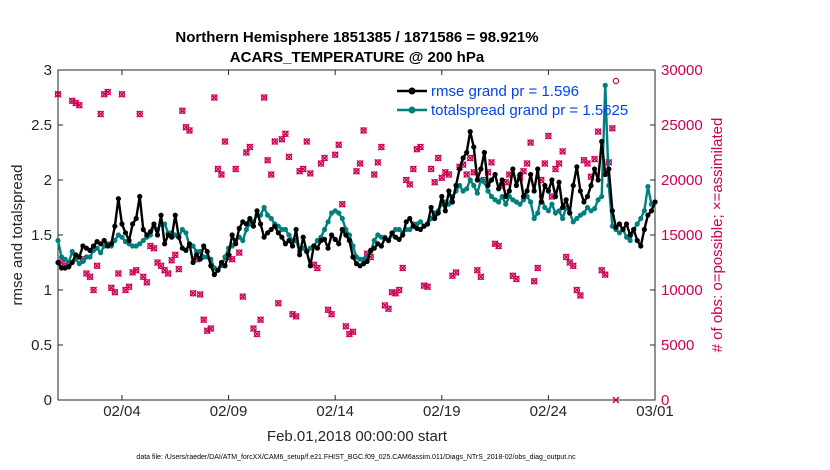  Describe the element at coordinates (48, 180) in the screenshot. I see `y-tick-label: 2` at that location.